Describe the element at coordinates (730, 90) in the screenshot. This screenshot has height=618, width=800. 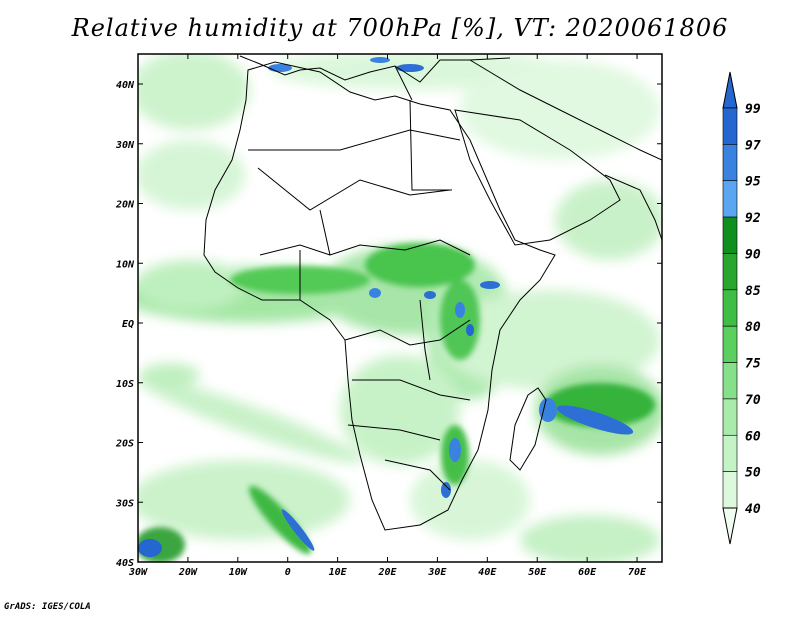
I see `colorbar-top-arrow` at that location.